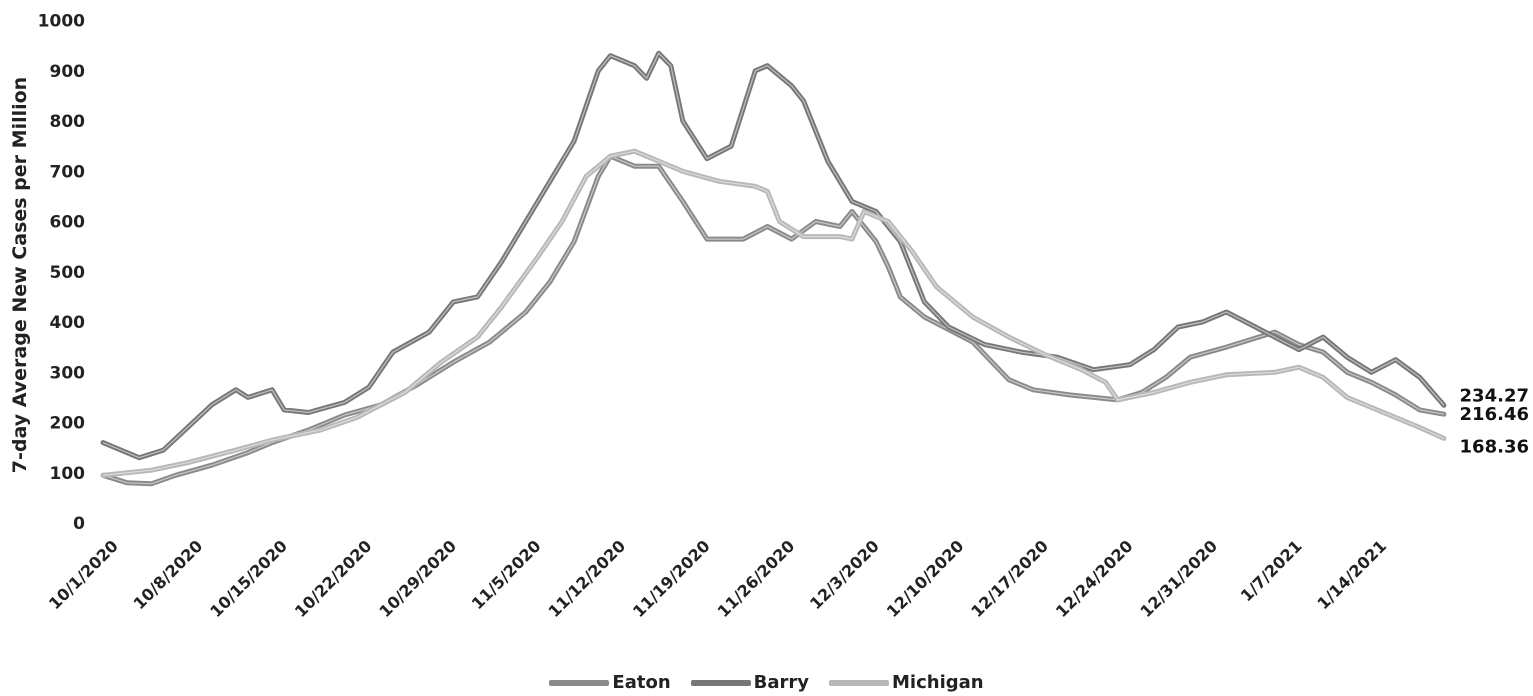 The width and height of the screenshot is (1533, 696). I want to click on x-tick-label: 12/24/2020, so click(1094, 578).